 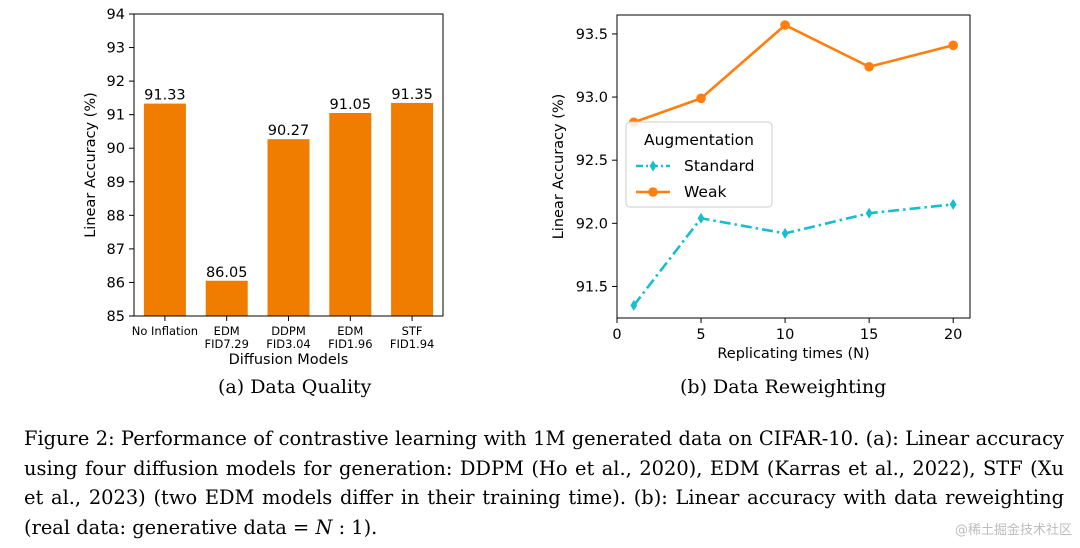 I want to click on y-tick-label-8: 93, so click(x=116, y=49).